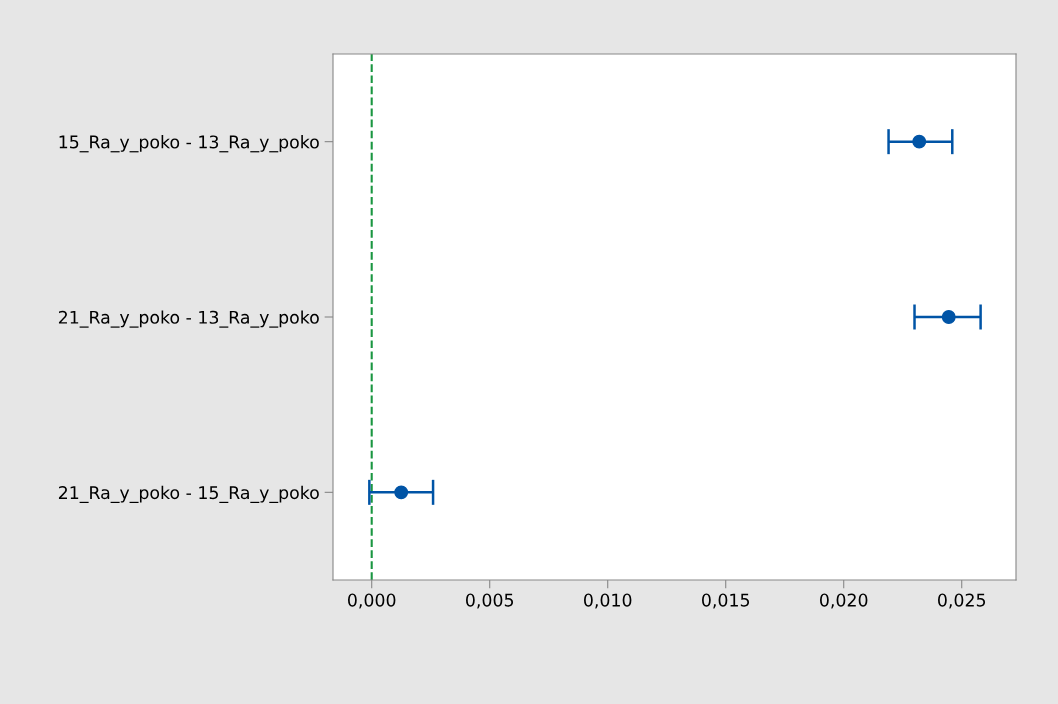 The image size is (1058, 704). Describe the element at coordinates (188, 494) in the screenshot. I see `y-tick-label: 21_Ra_y_poko - 15_Ra_y_poko` at that location.